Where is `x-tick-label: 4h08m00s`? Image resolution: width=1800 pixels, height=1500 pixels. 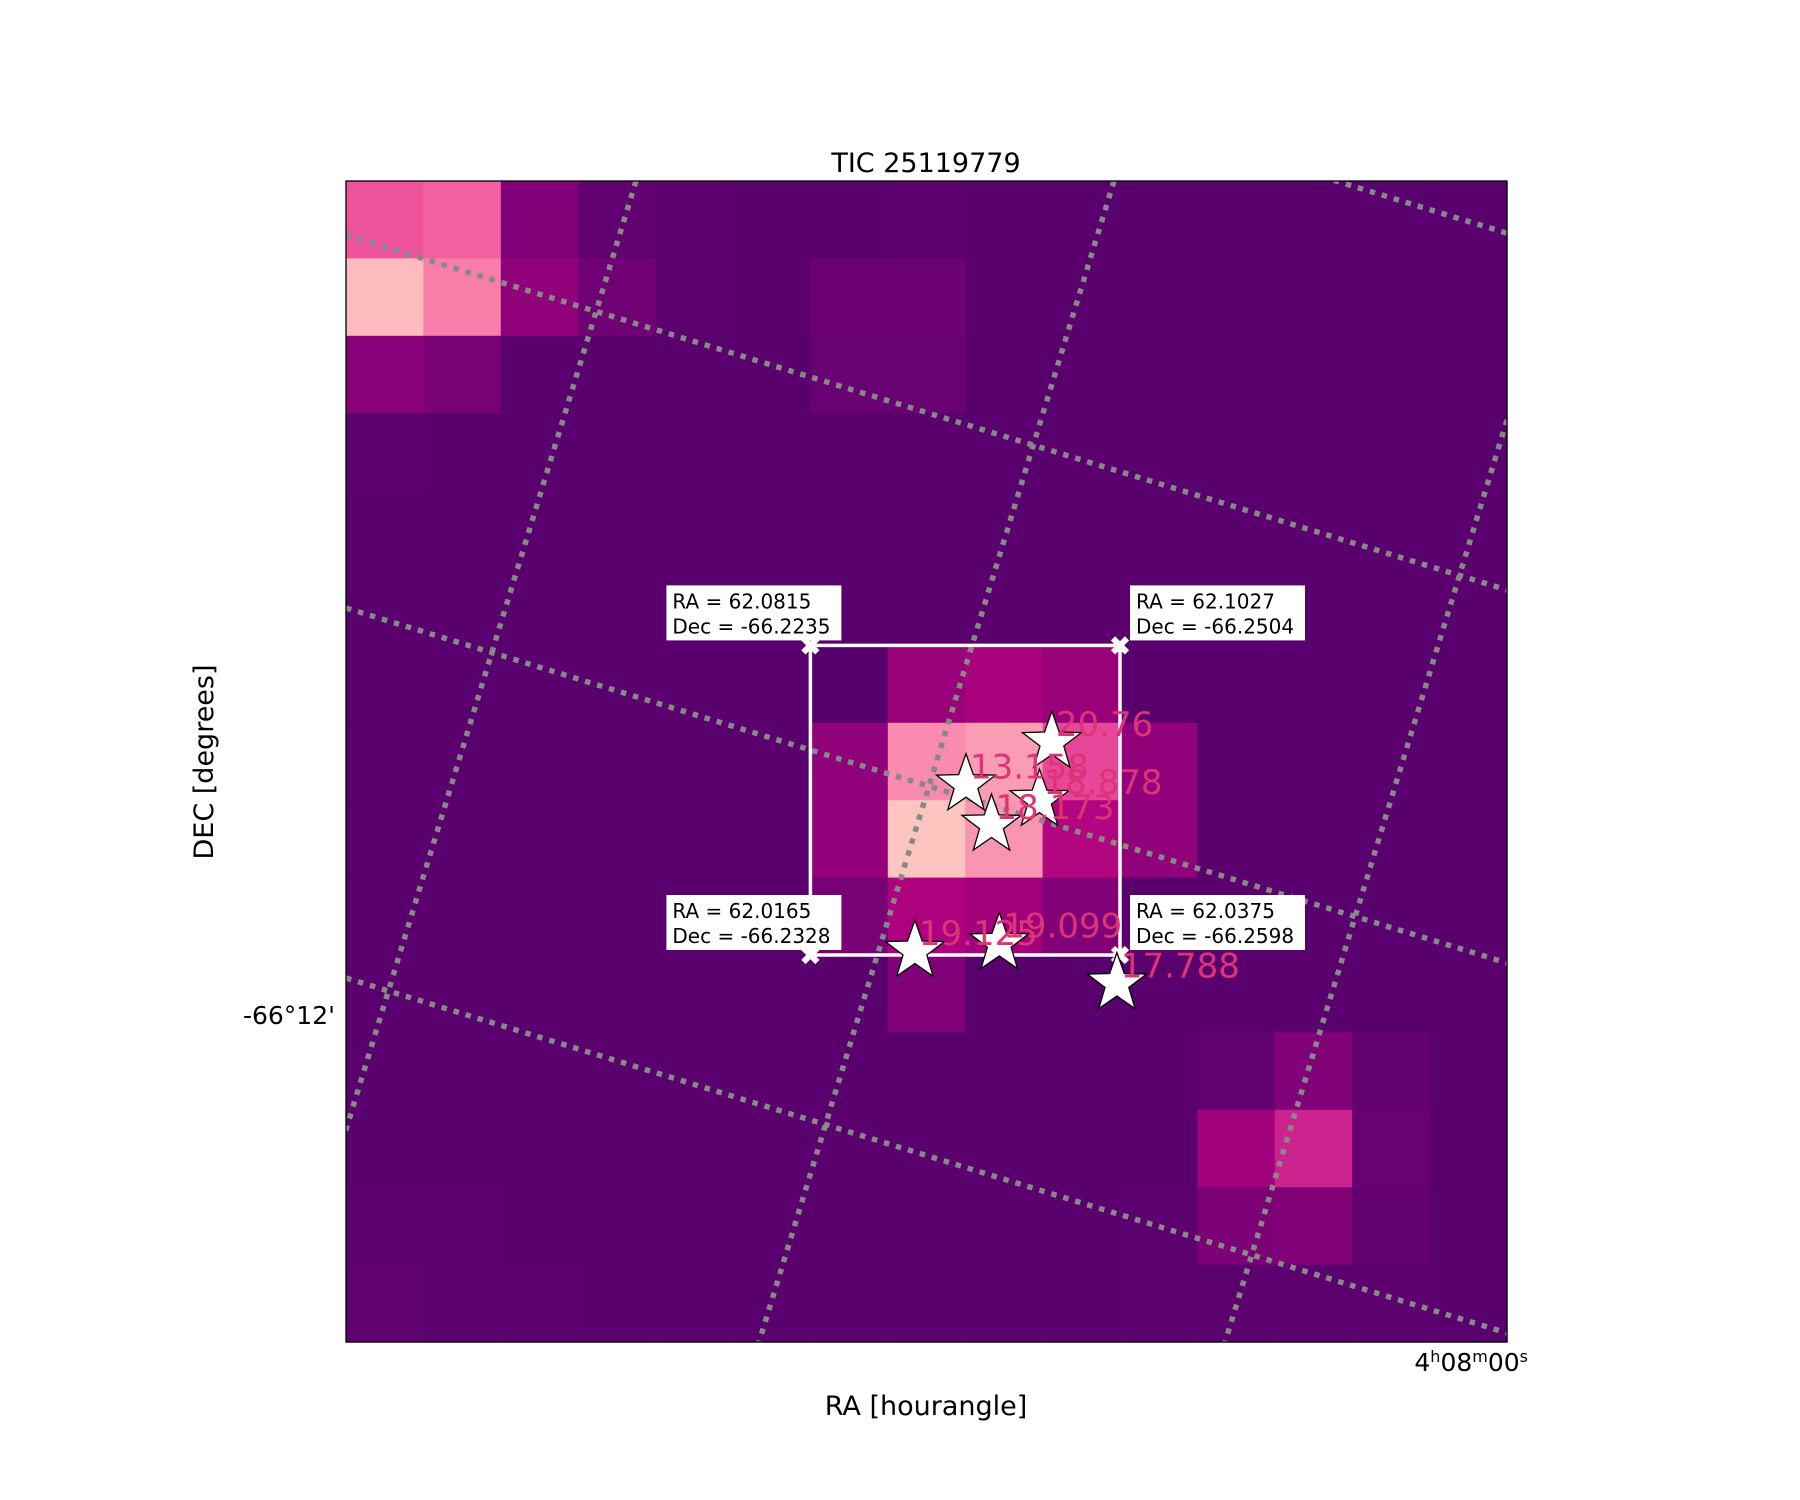
x-tick-label: 4h08m00s is located at coordinates (1471, 1362).